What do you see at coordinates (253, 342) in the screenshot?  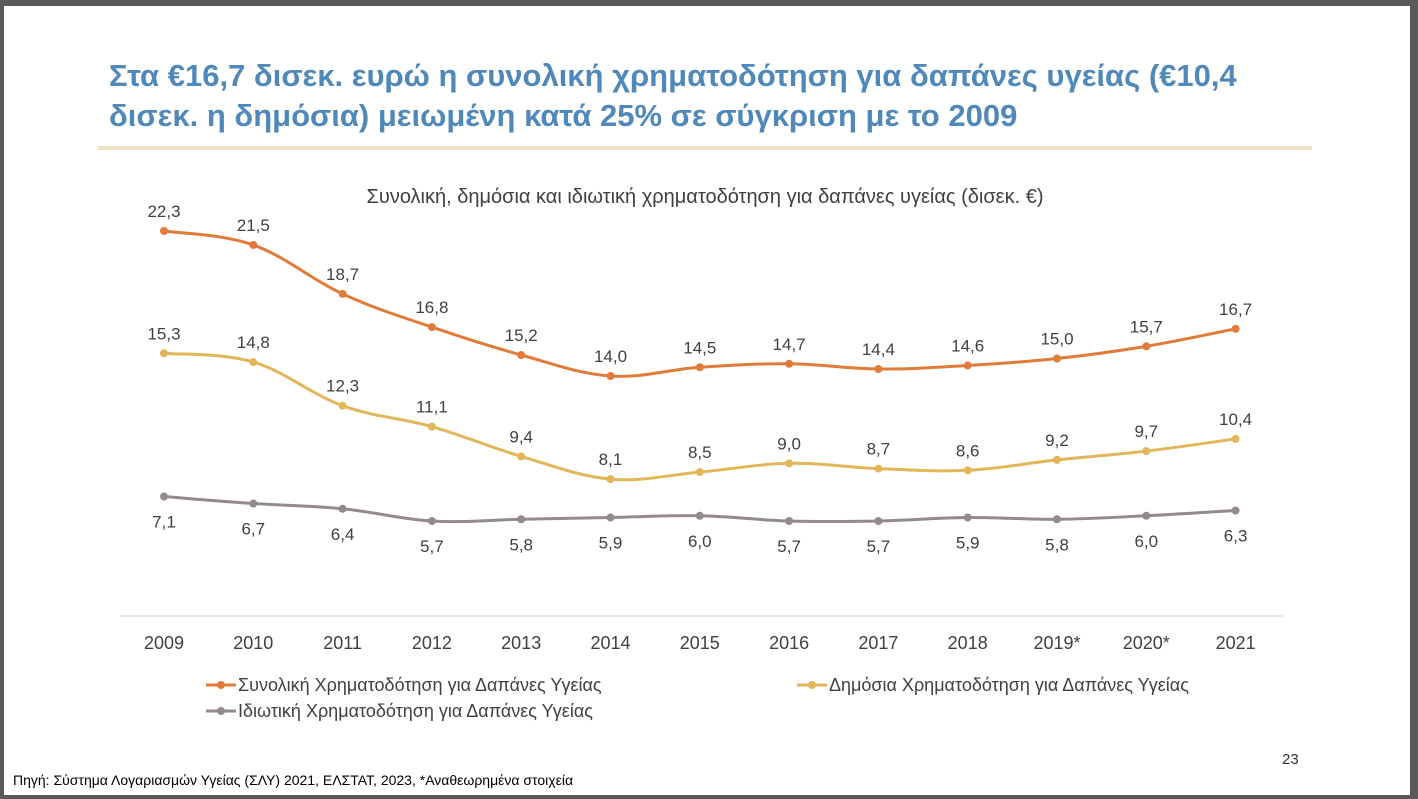 I see `series-2-data-label: 14,8` at bounding box center [253, 342].